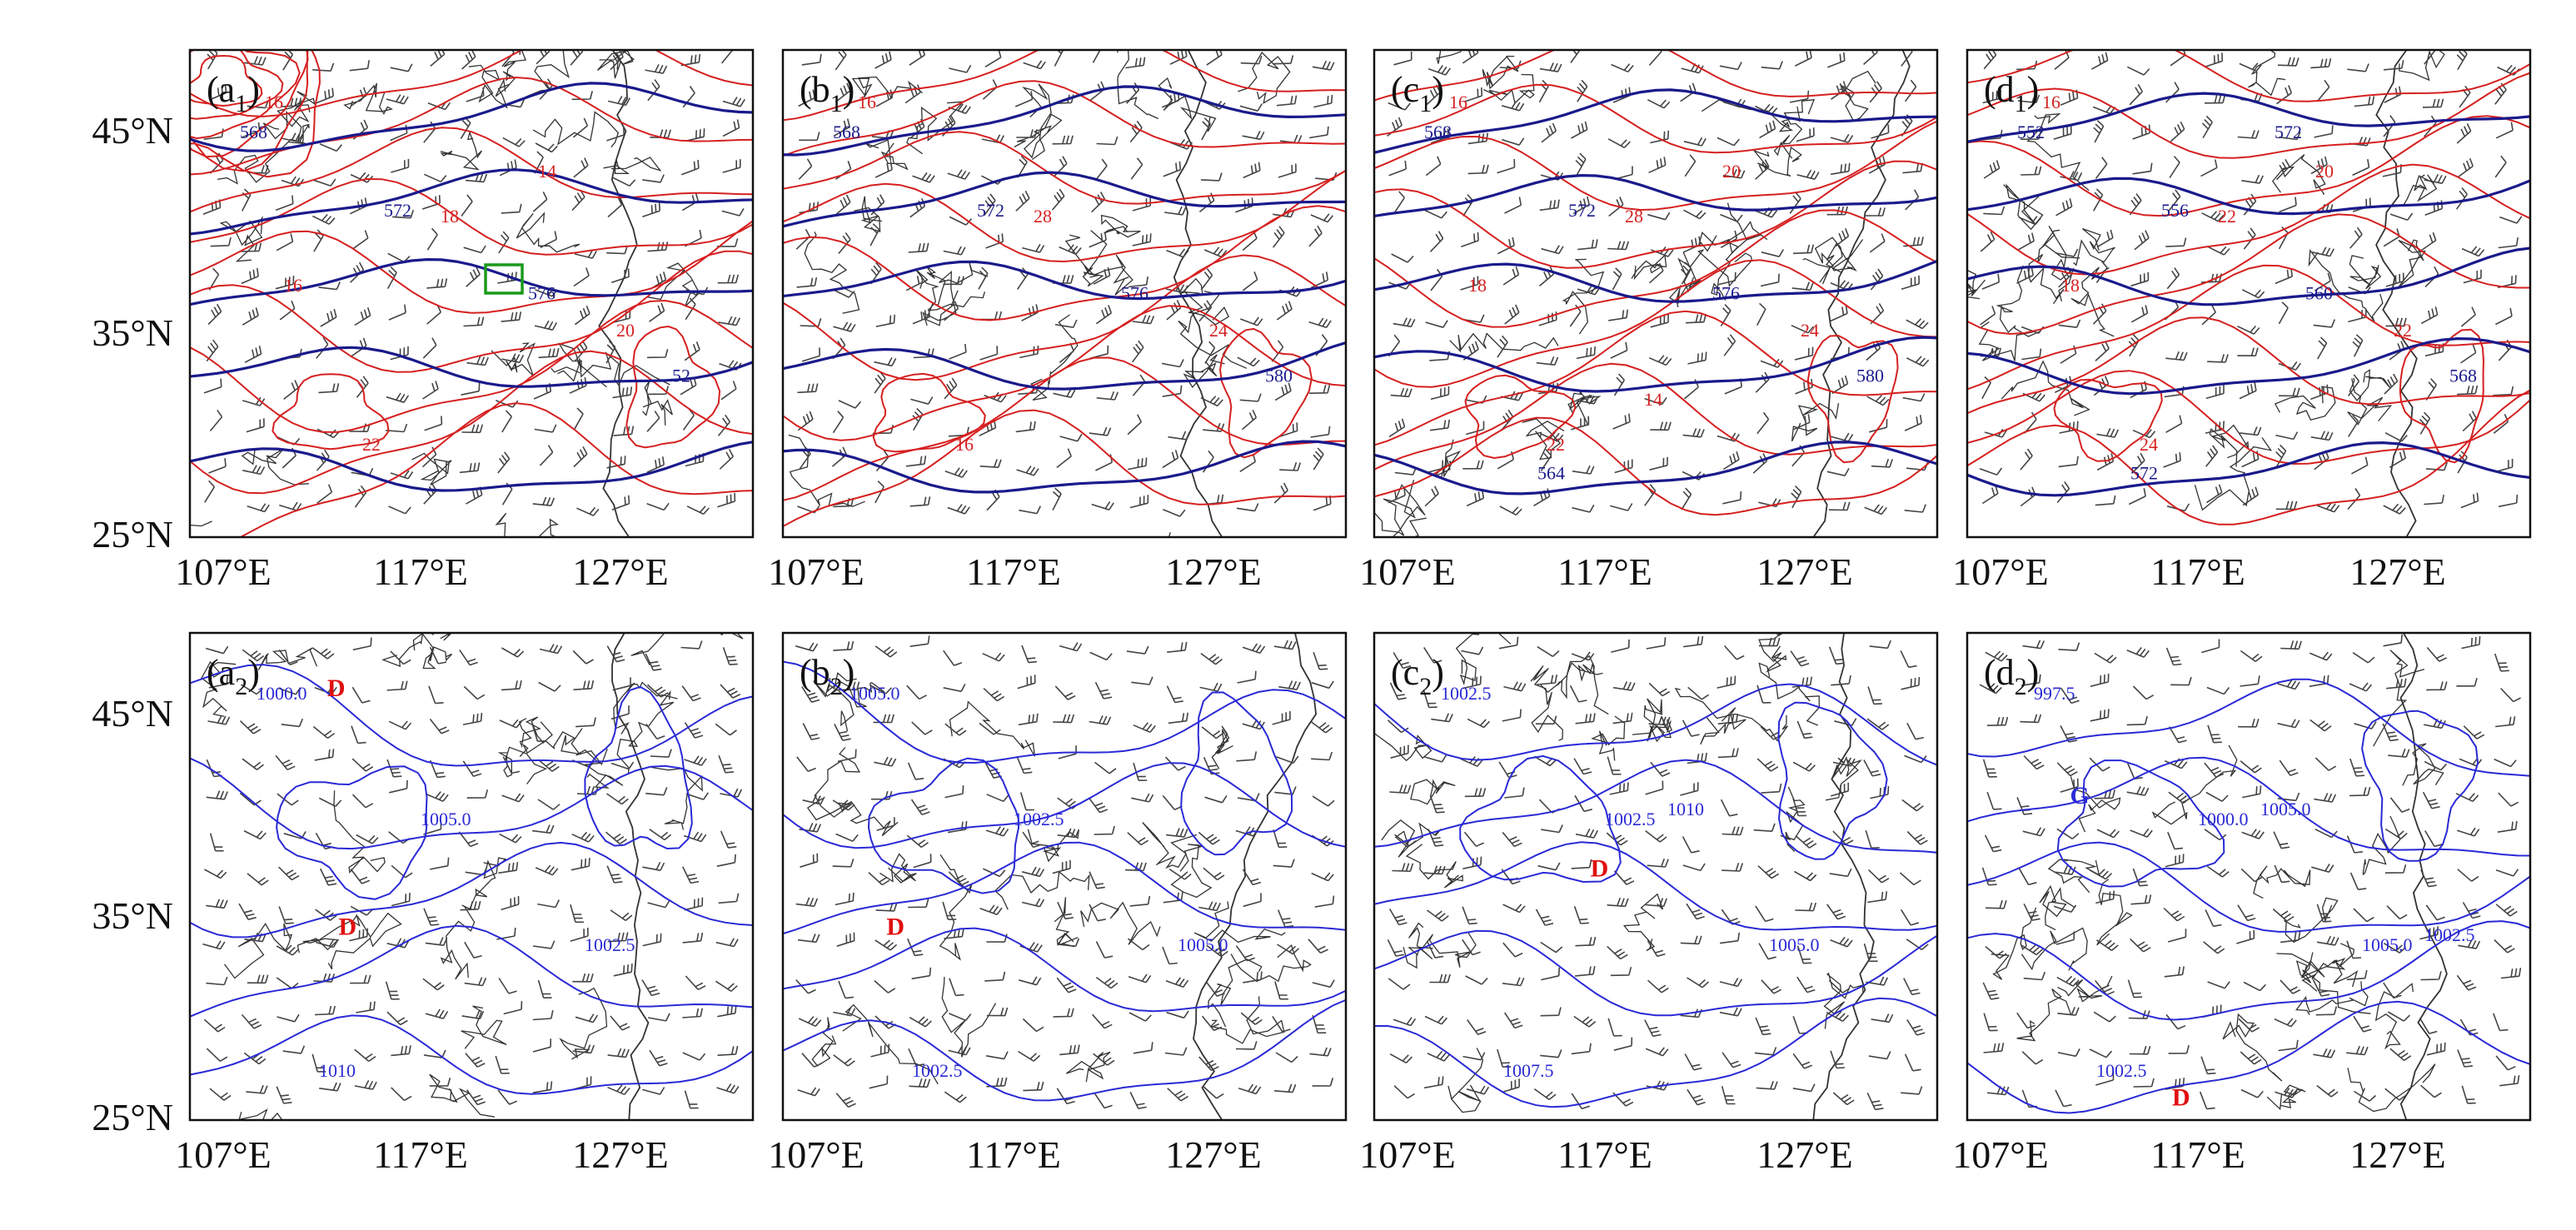 This screenshot has width=2576, height=1230. I want to click on high-pressure-center: G, so click(2080, 796).